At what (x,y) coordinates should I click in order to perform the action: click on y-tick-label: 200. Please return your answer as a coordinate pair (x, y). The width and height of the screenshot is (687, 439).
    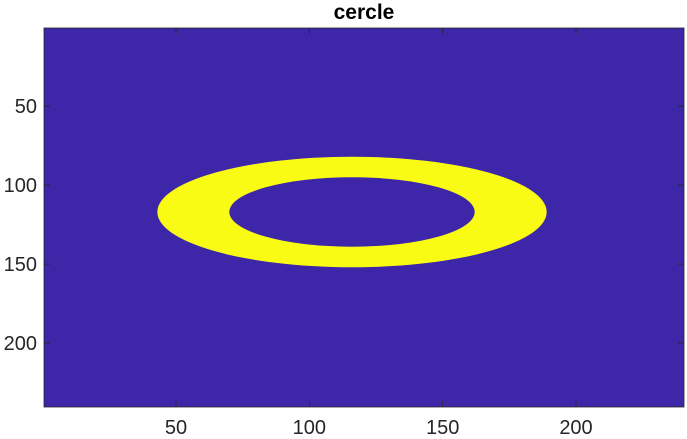
    Looking at the image, I should click on (20, 344).